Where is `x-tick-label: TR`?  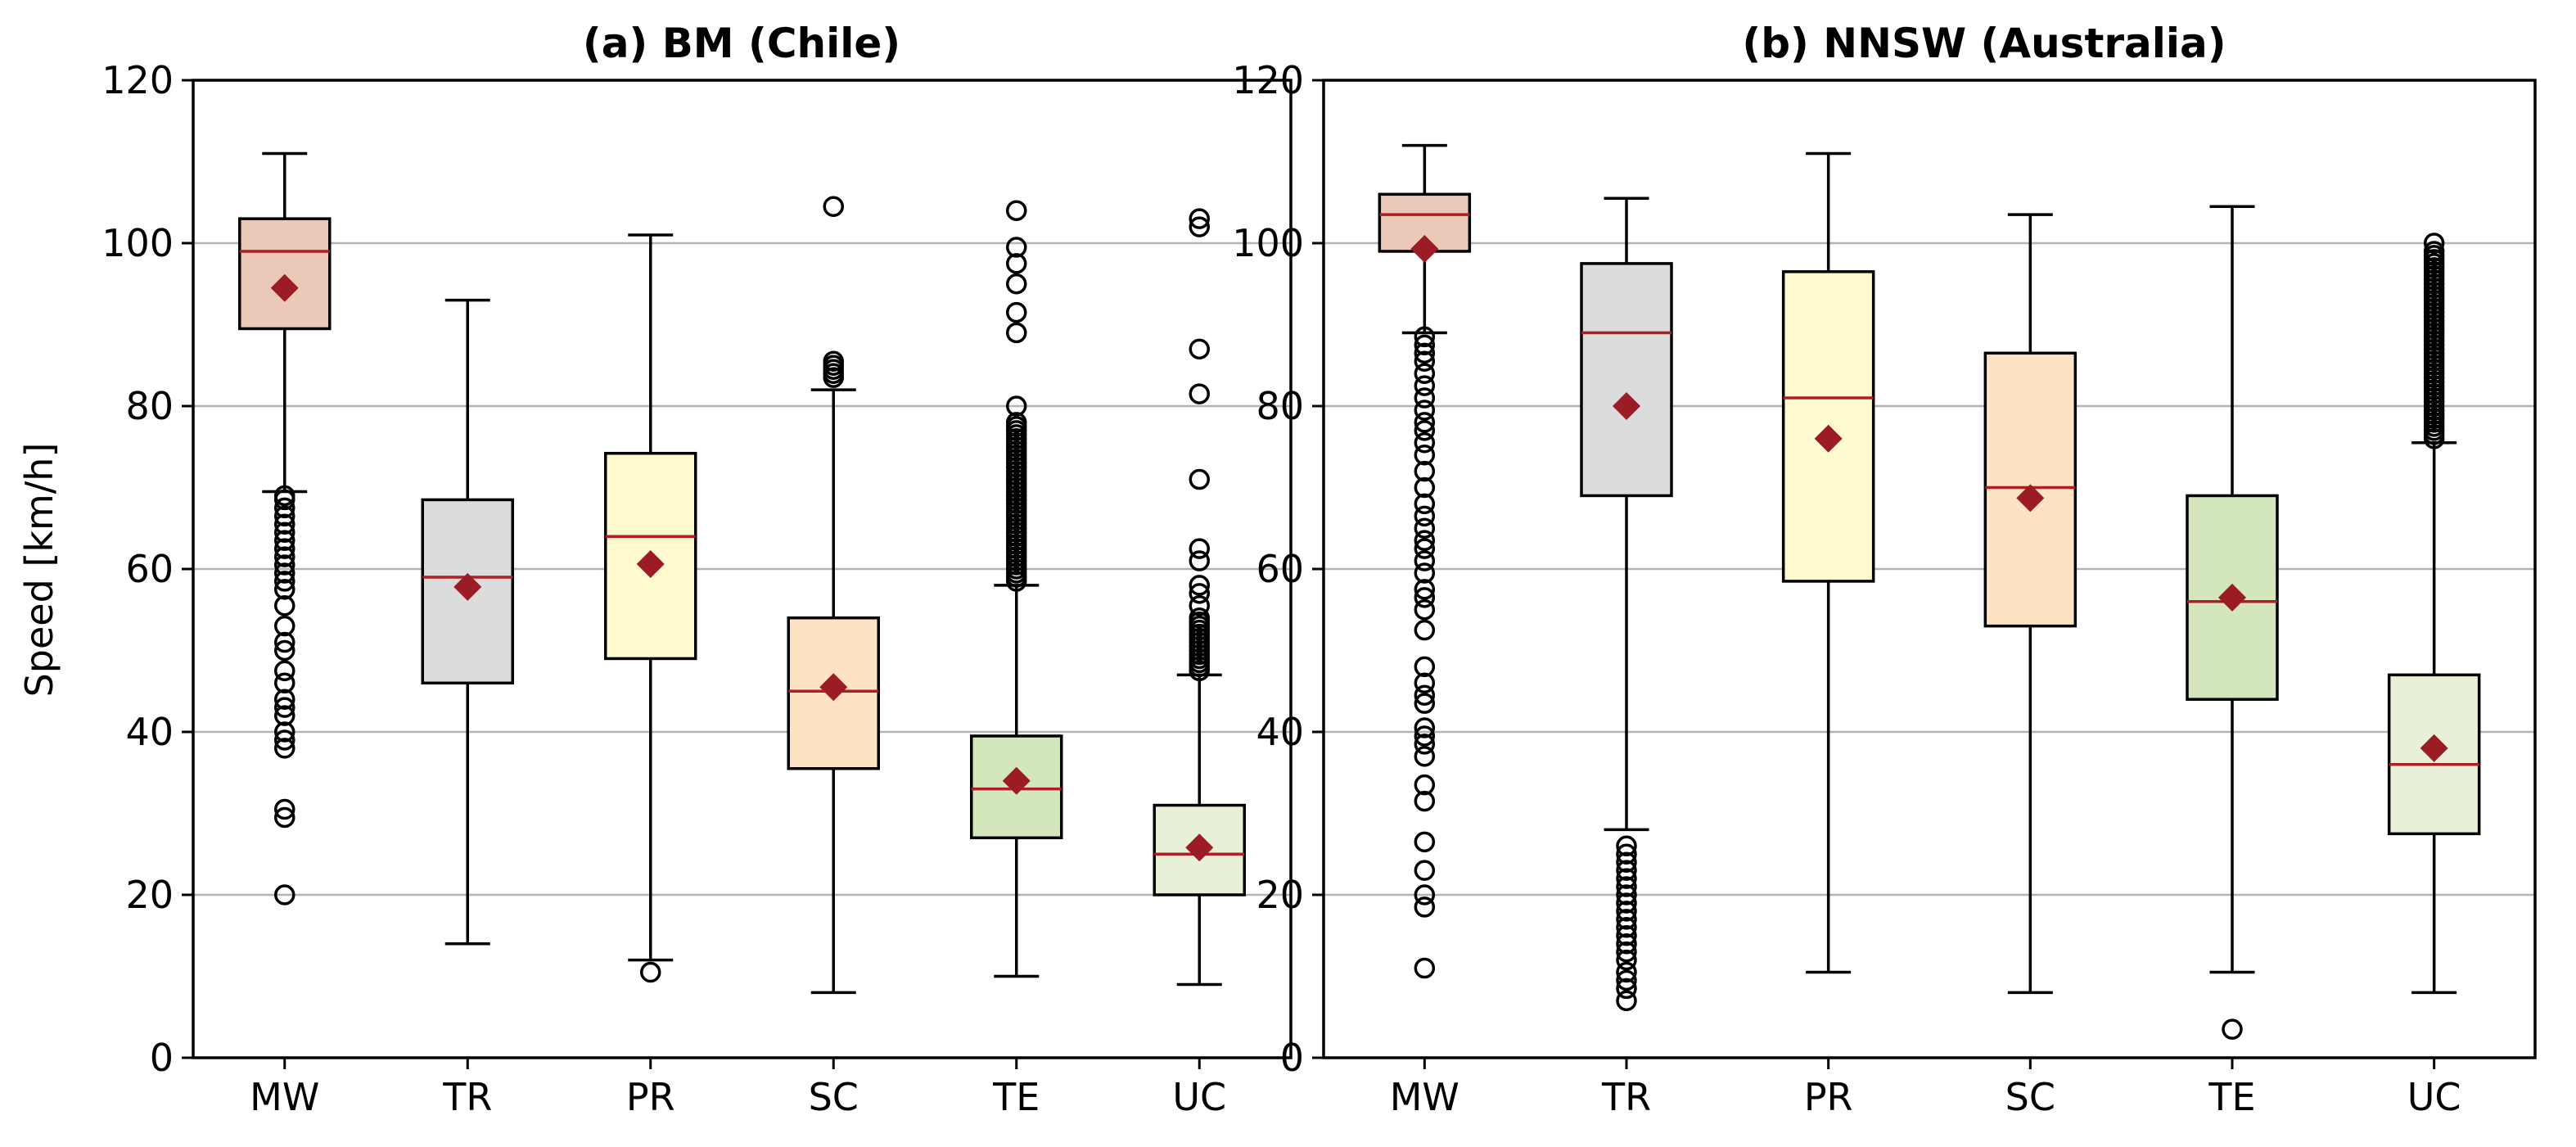 x-tick-label: TR is located at coordinates (467, 1097).